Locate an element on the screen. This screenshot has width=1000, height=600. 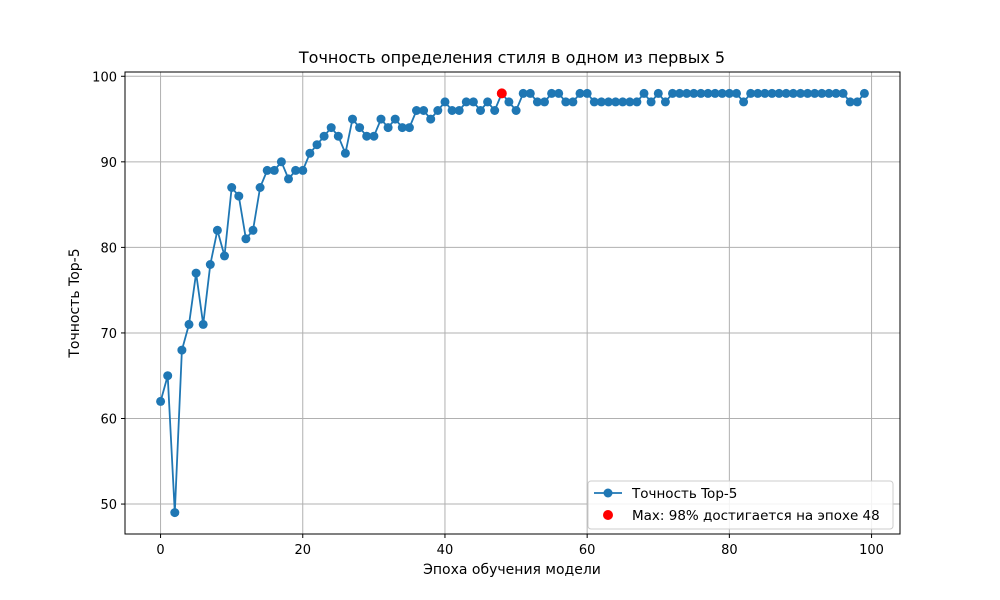
y-tick-label: 60 is located at coordinates (108, 420).